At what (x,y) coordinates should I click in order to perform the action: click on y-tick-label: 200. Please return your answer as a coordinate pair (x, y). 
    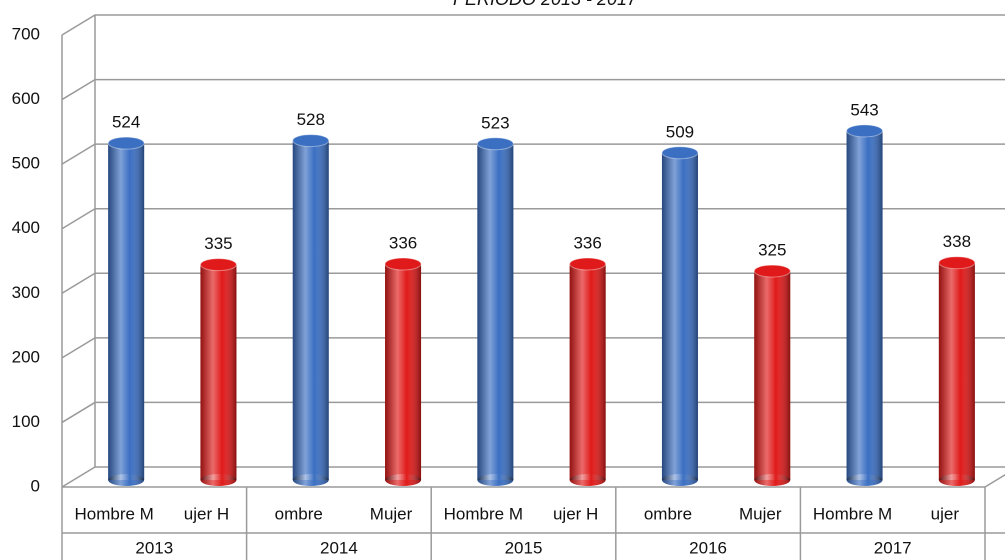
    Looking at the image, I should click on (26, 356).